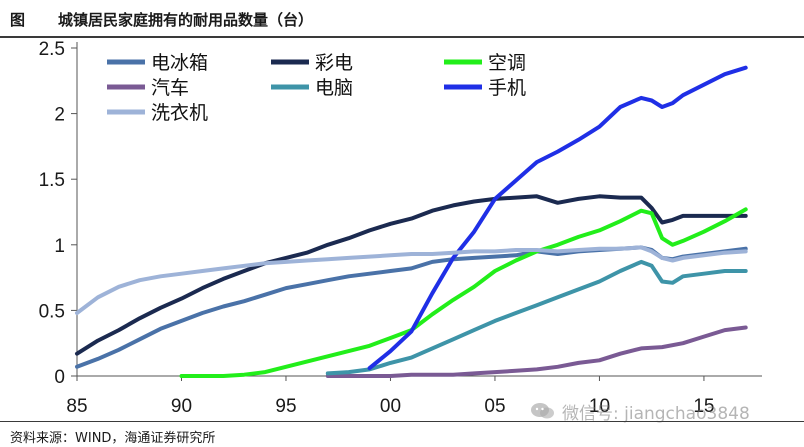 Image resolution: width=804 pixels, height=447 pixels. I want to click on series-line-电脑, so click(536, 317).